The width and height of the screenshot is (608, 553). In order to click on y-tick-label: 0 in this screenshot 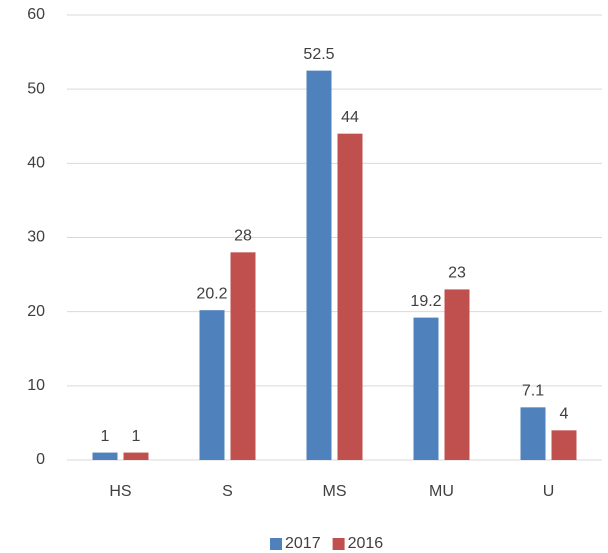, I will do `click(40, 459)`.